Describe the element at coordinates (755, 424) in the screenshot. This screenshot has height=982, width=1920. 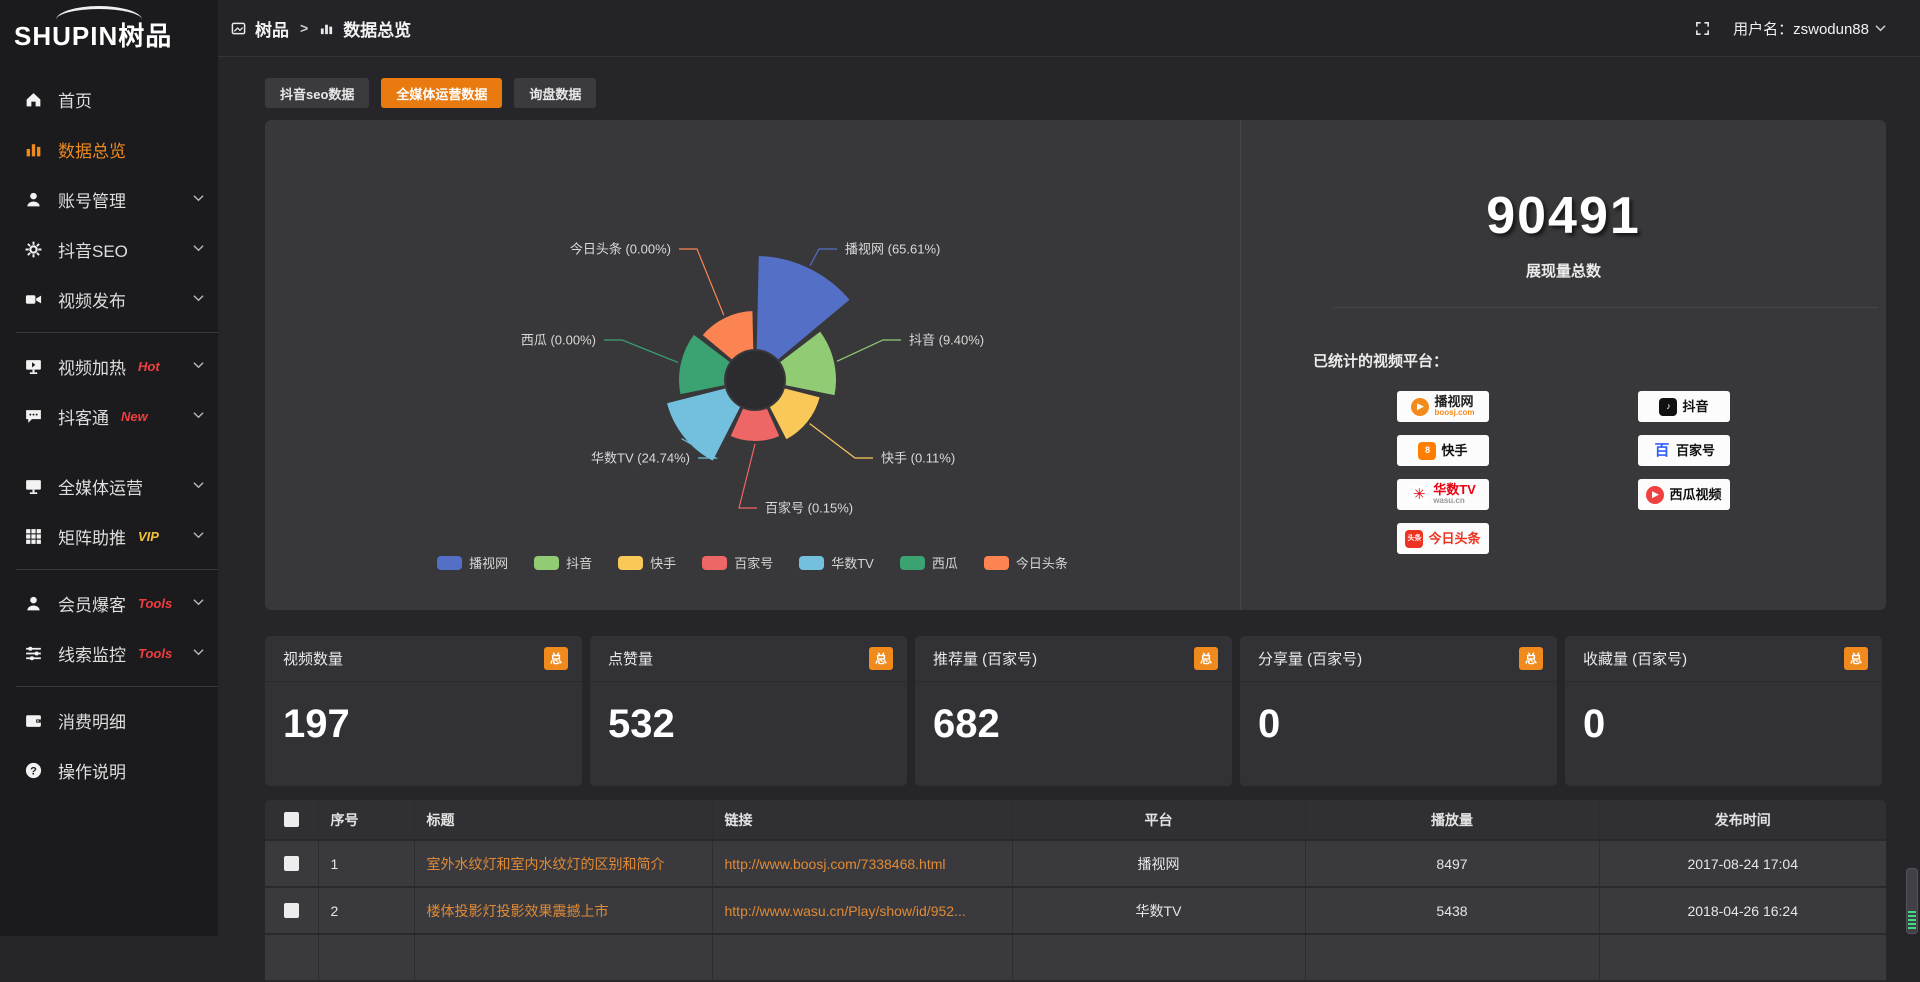
I see `pie-segment-百家号` at that location.